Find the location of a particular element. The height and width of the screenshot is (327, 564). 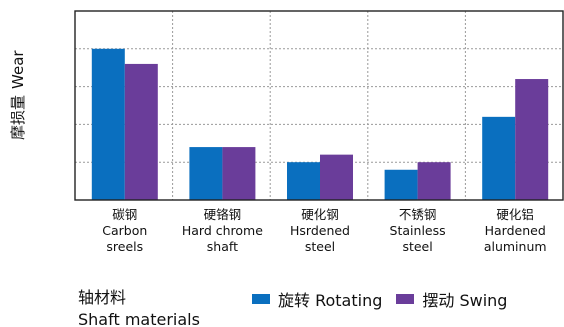

x-tick-label: 硬化钢 Hsrdened steel is located at coordinates (320, 231).